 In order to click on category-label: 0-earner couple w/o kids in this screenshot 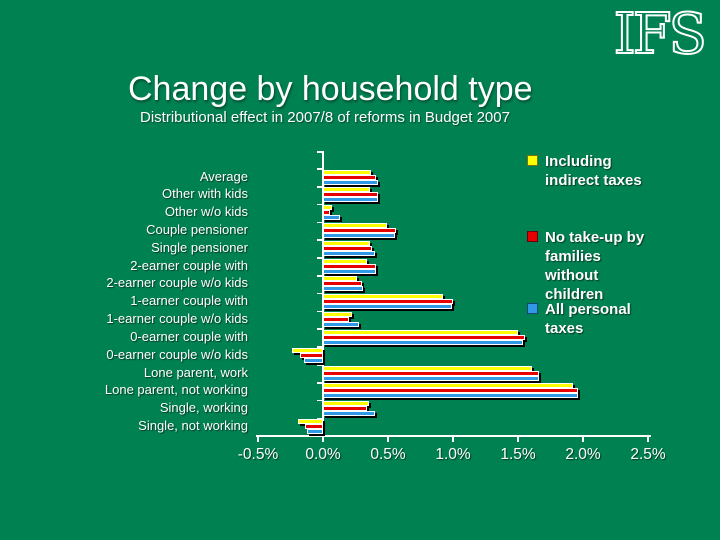, I will do `click(177, 354)`.